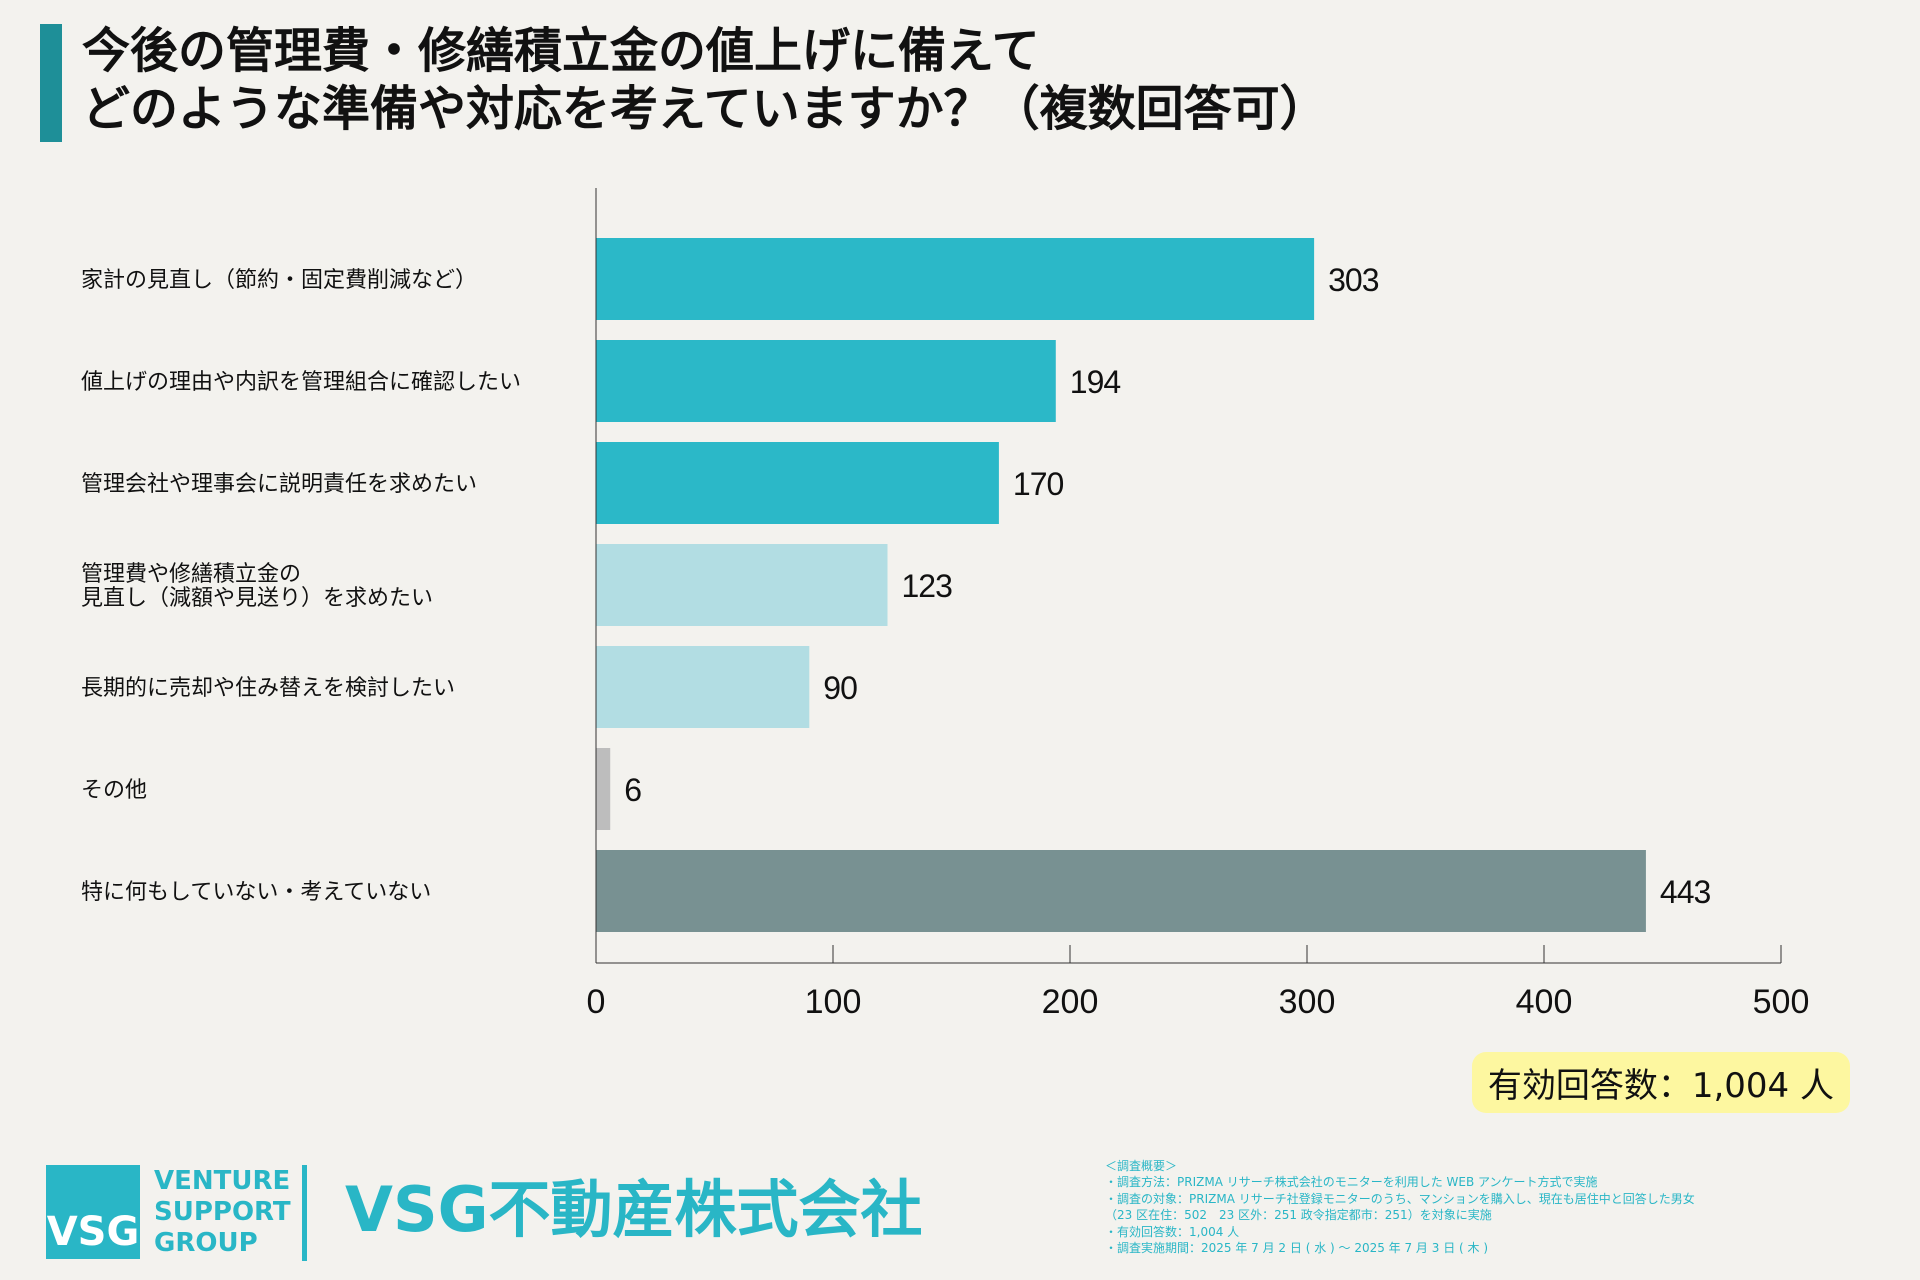  I want to click on notes-valid-responses: ・有効回答数：1,004 人, so click(1172, 1231).